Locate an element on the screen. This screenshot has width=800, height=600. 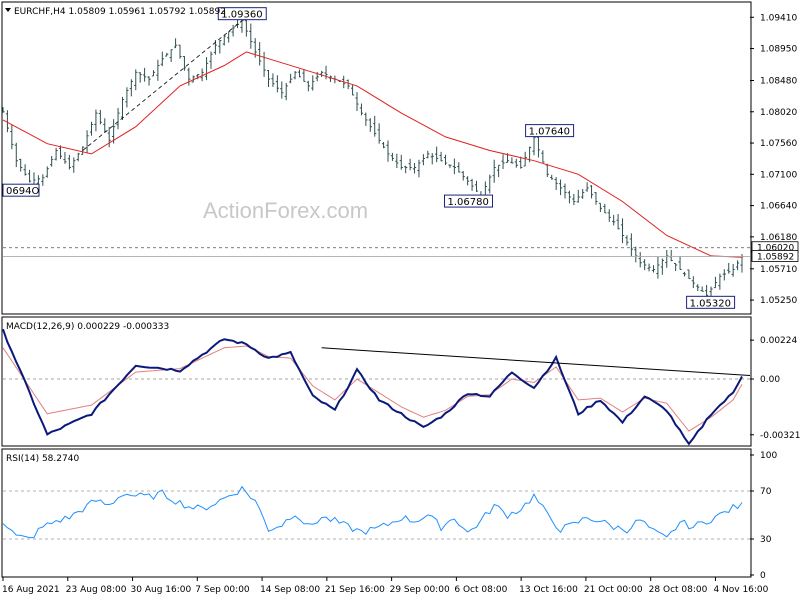
x-tick-label: 30 Aug 16:00 is located at coordinates (161, 590).